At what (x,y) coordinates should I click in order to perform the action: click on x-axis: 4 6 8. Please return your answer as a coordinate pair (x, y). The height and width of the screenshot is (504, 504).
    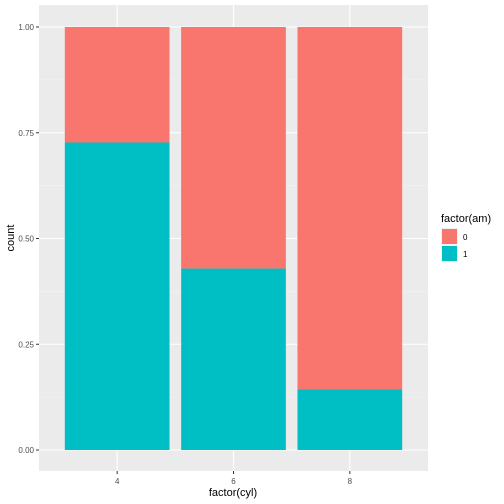
    Looking at the image, I should click on (234, 478).